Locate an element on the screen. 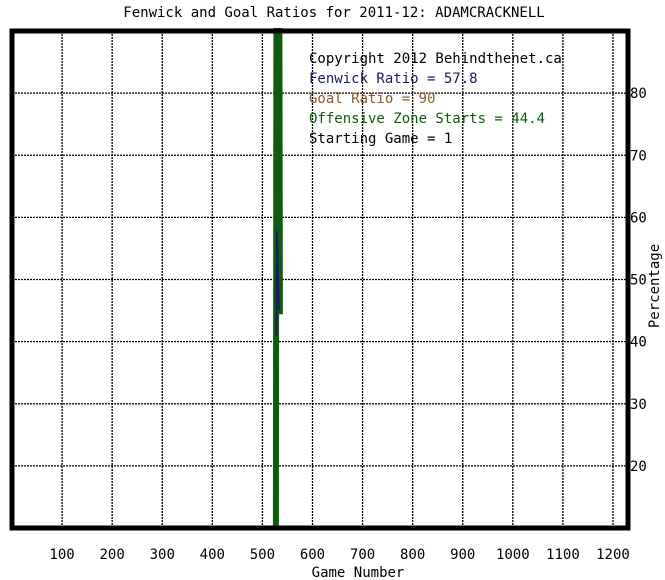  annotation-line: Copyright 2012 Behindthenet.ca is located at coordinates (435, 59).